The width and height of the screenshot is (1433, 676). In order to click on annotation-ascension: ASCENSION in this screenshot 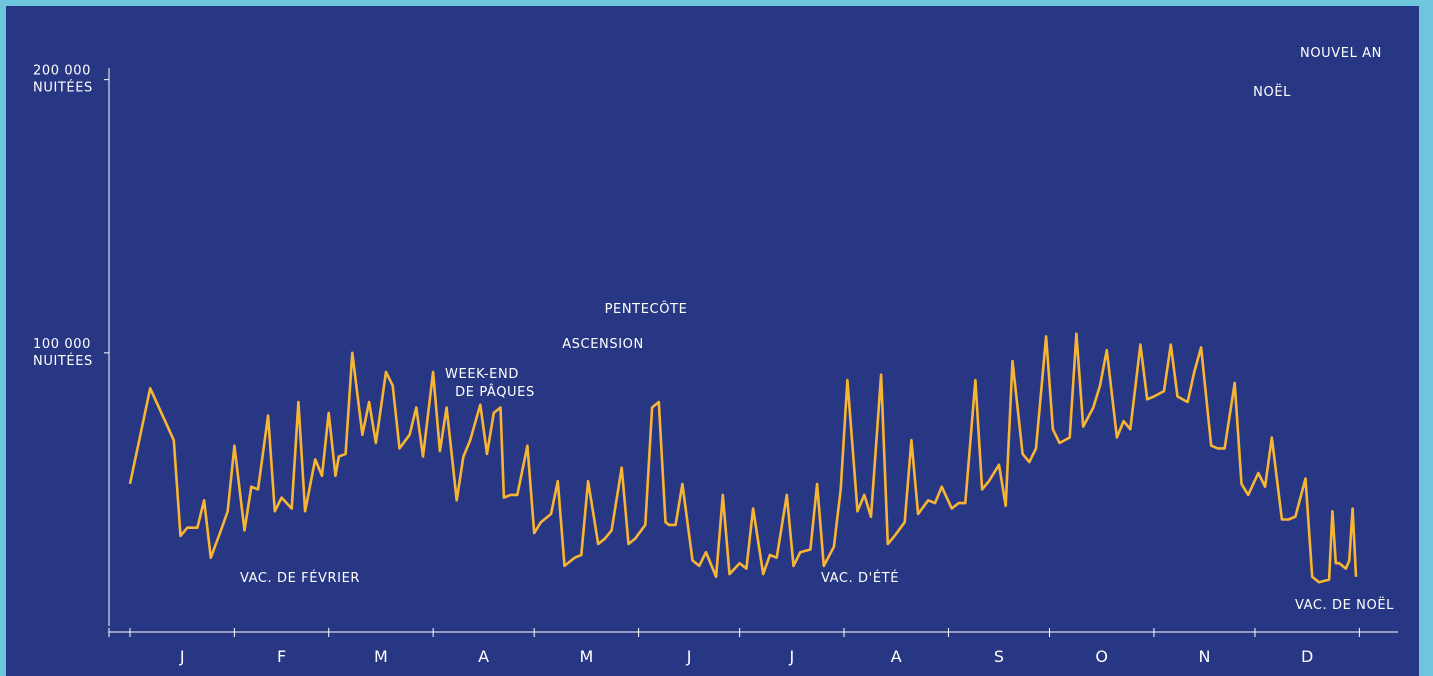, I will do `click(603, 344)`.